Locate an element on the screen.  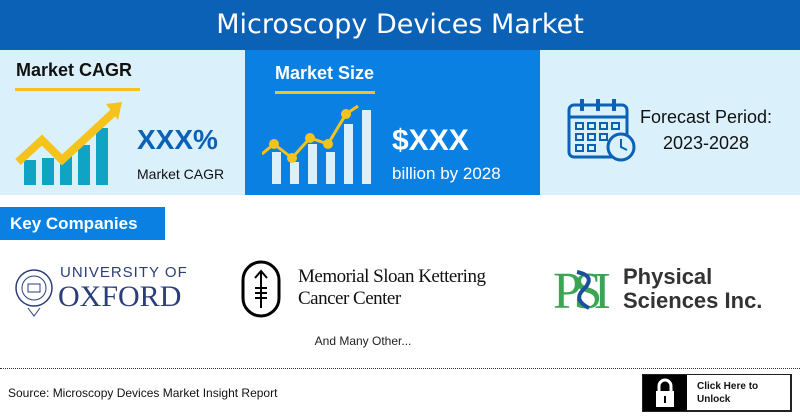
page-title: Microscopy Devices Market is located at coordinates (400, 25).